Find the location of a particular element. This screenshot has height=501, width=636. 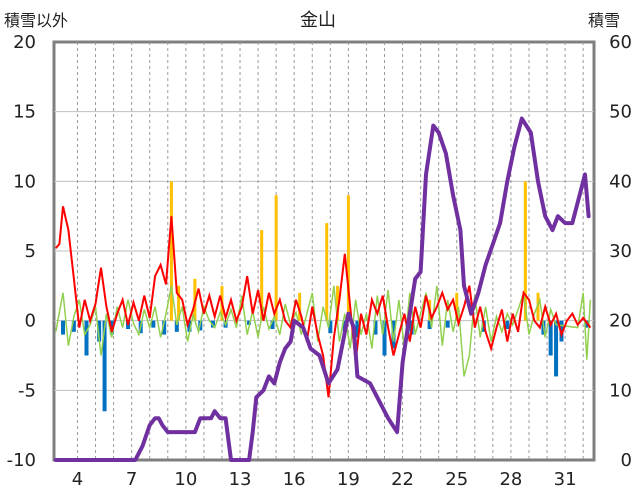

left-axis-label: 積雪以外 is located at coordinates (36, 20).